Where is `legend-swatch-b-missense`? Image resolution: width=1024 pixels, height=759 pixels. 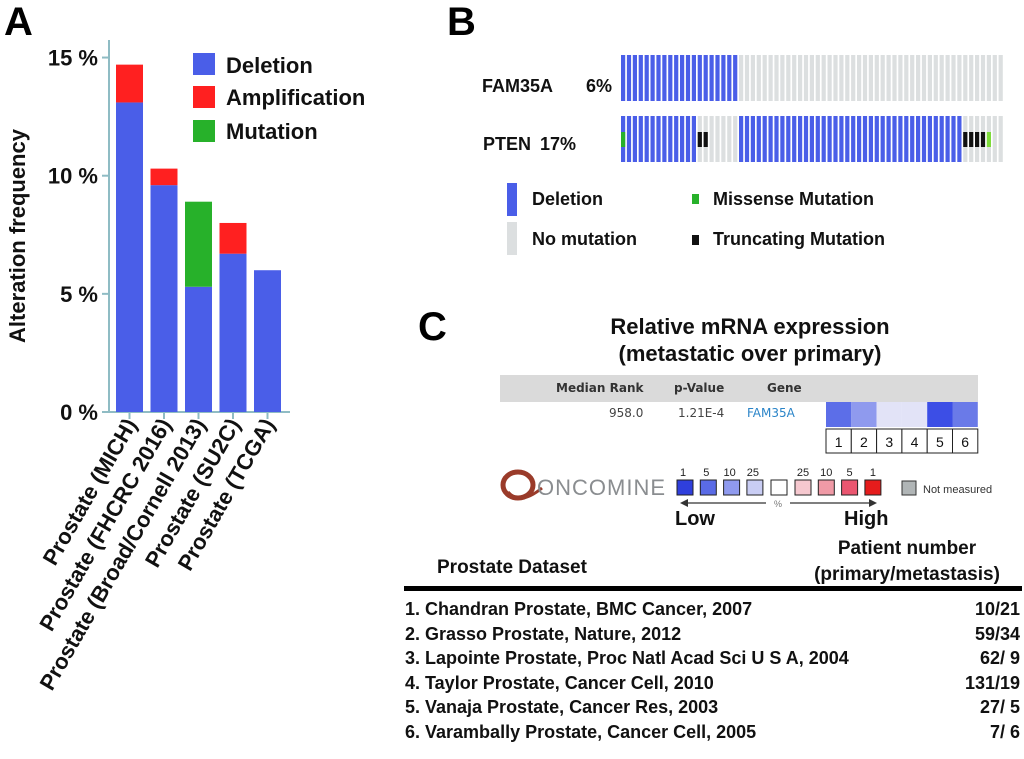 legend-swatch-b-missense is located at coordinates (695, 199).